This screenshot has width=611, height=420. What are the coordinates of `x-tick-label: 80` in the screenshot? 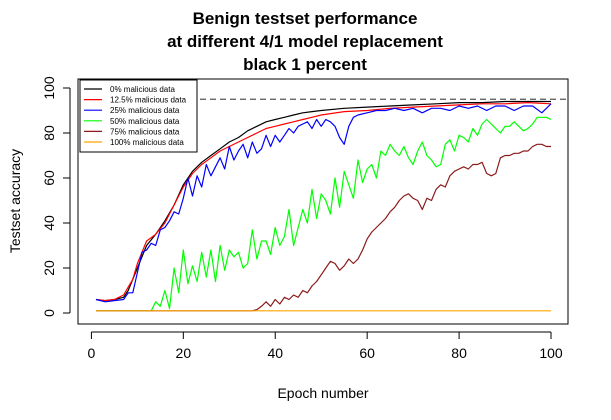 It's located at (459, 353).